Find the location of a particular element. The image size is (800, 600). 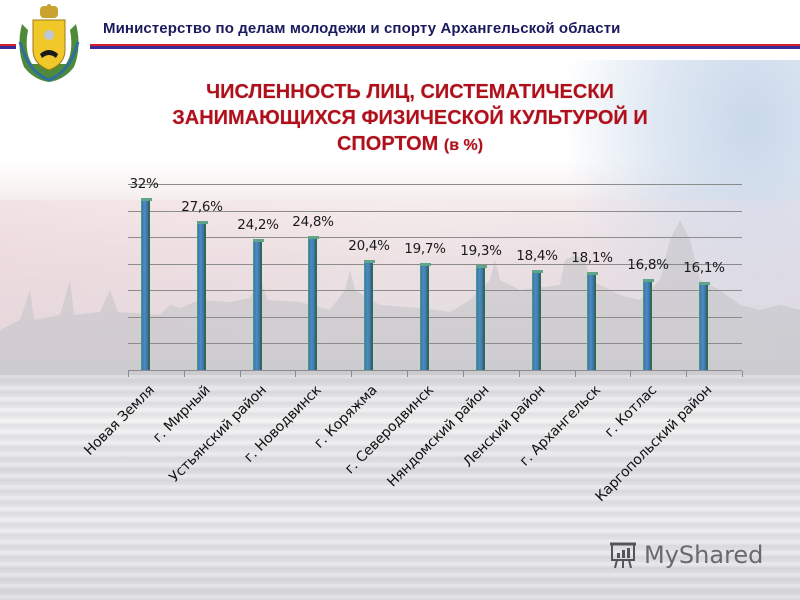

chart-title-unit: (в %) is located at coordinates (463, 145).